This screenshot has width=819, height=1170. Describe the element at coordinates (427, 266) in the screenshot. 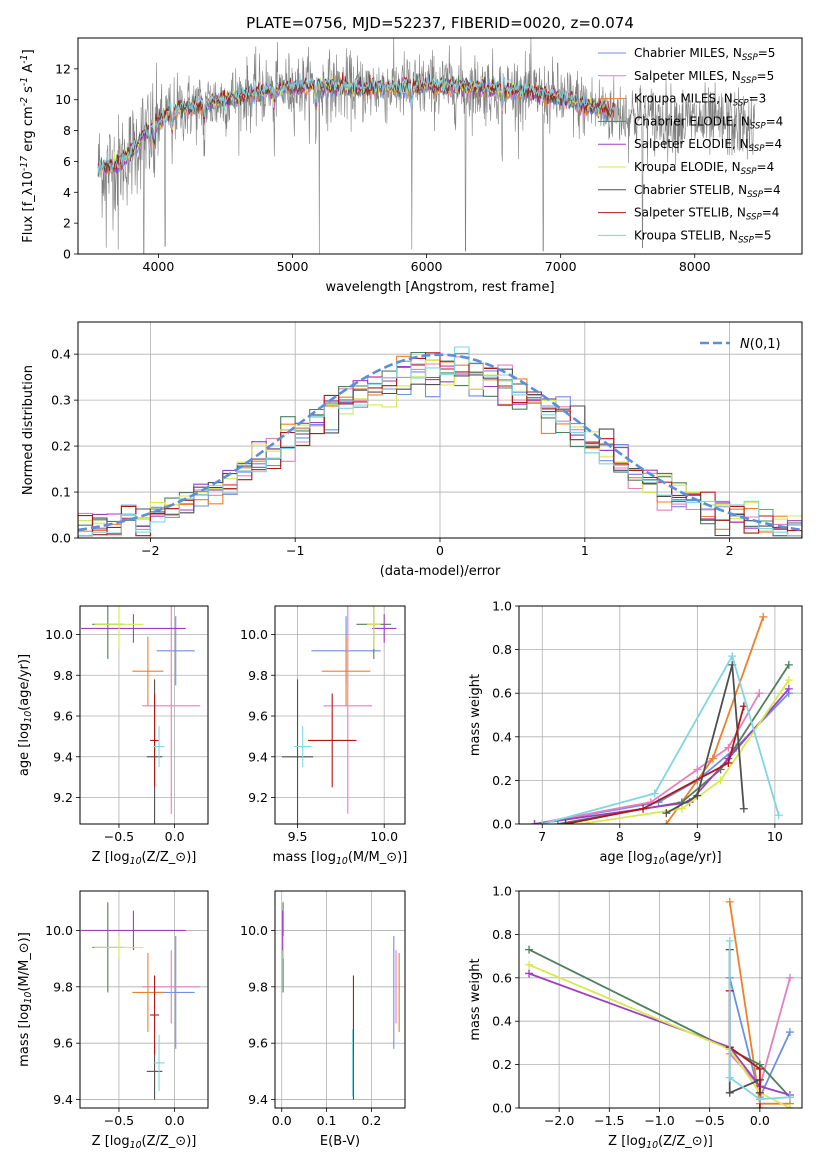

I see `x-tick-label: 6000` at that location.